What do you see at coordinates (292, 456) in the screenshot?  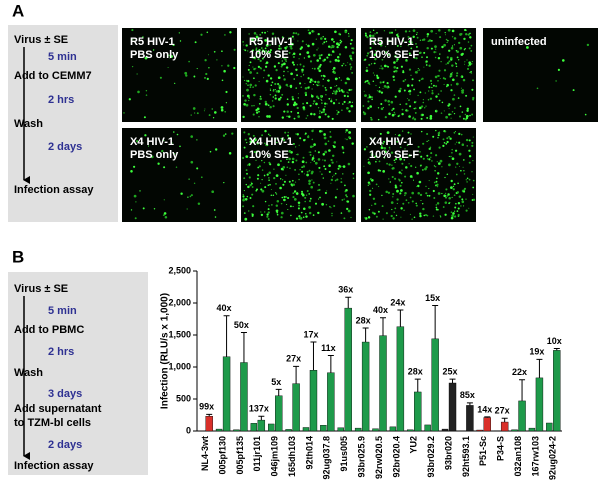 I see `x-tick-label: 165dh103` at bounding box center [292, 456].